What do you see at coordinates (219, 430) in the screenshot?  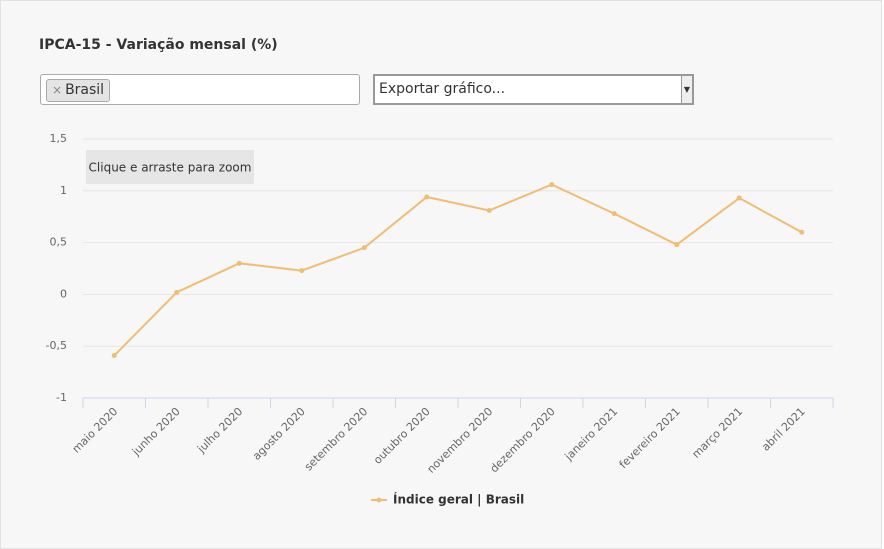 I see `x-tick-label: julho 2020` at bounding box center [219, 430].